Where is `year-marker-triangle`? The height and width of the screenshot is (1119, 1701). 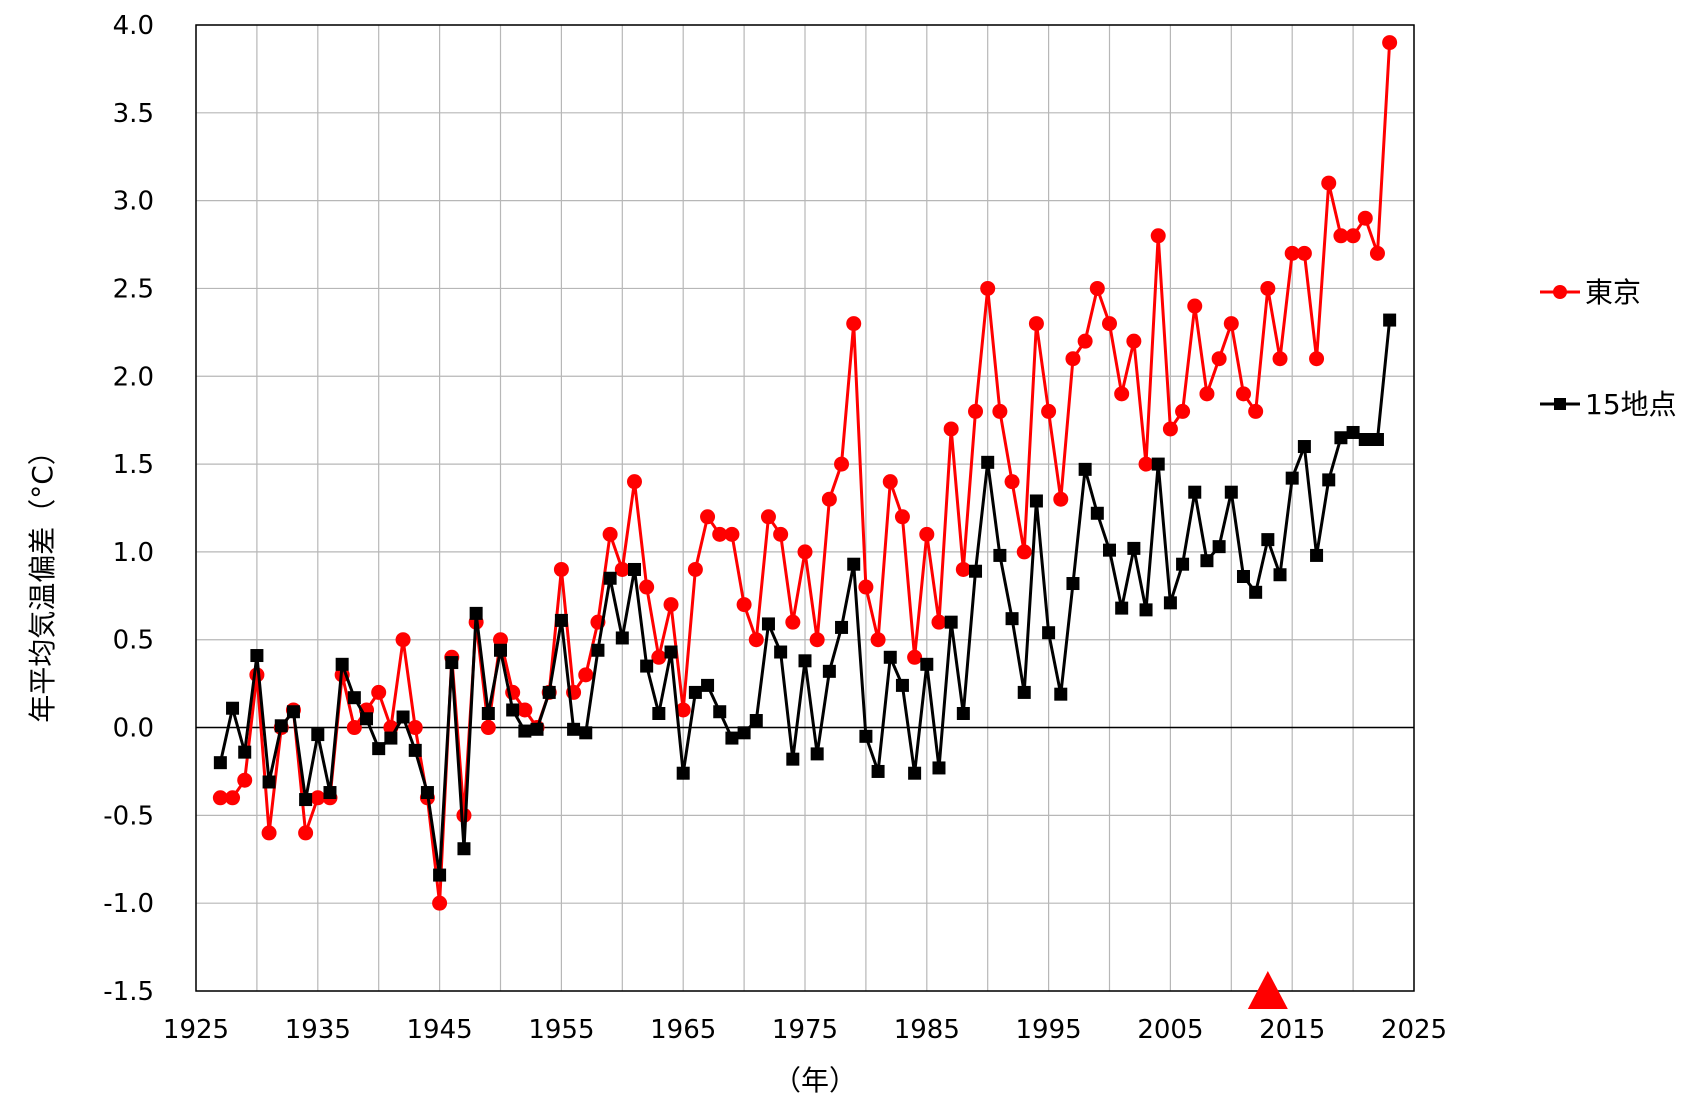
year-marker-triangle is located at coordinates (1267, 990).